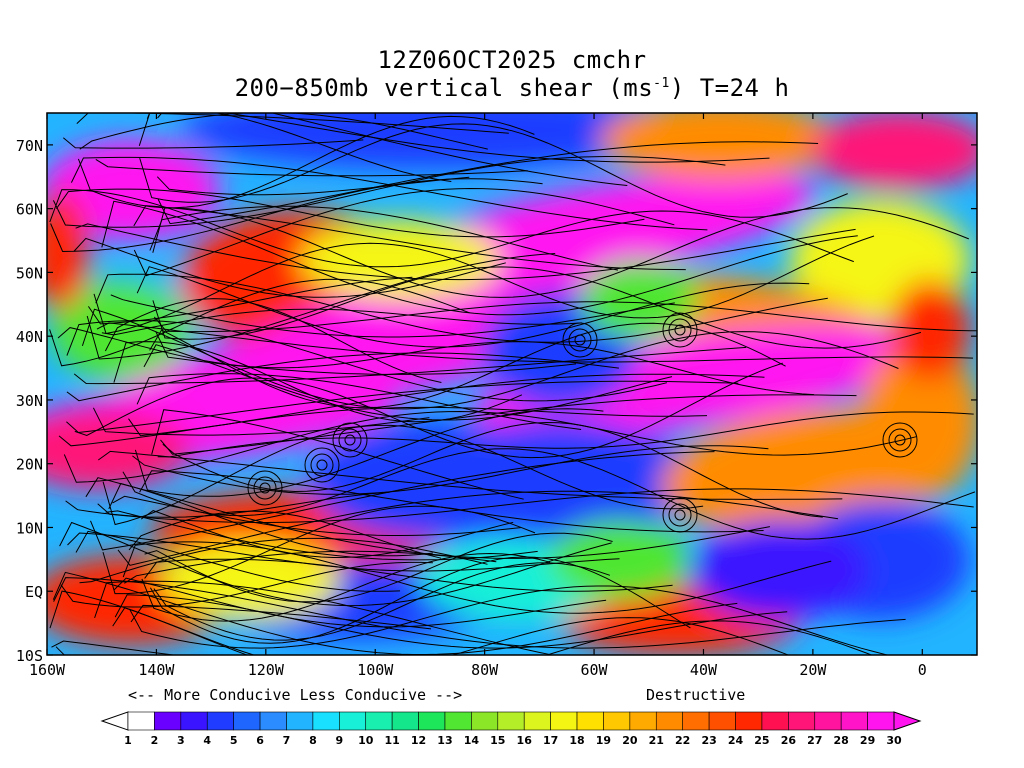  What do you see at coordinates (512, 60) in the screenshot?
I see `map-title-line1: 12Z06OCT2025 cmchr` at bounding box center [512, 60].